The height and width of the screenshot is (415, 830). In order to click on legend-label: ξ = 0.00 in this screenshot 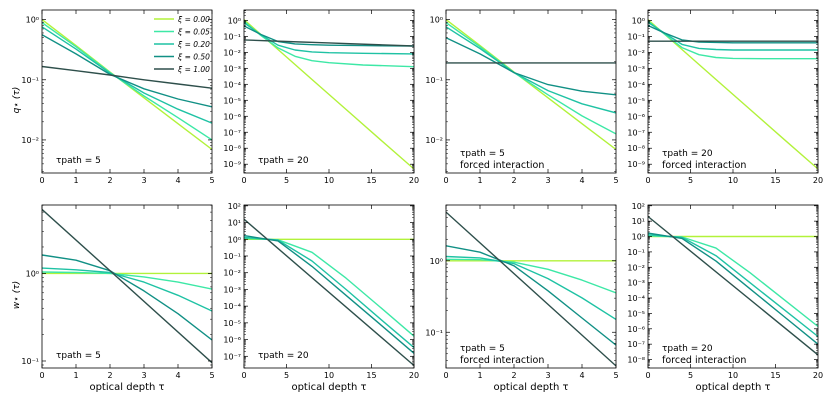, I will do `click(193, 19)`.